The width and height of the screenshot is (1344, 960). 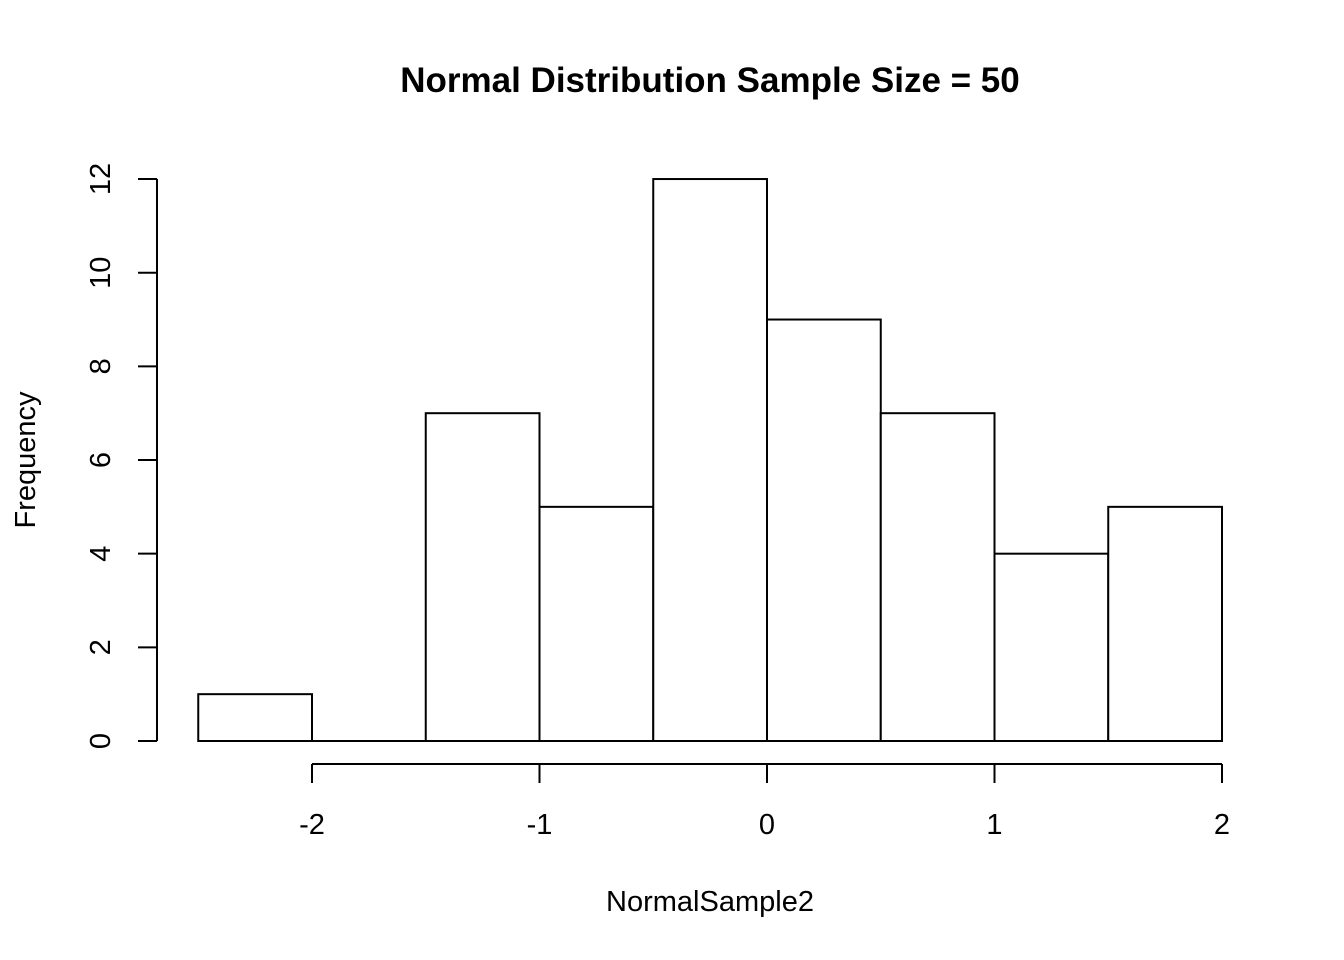 What do you see at coordinates (26, 460) in the screenshot?
I see `y-axis-label: Frequency` at bounding box center [26, 460].